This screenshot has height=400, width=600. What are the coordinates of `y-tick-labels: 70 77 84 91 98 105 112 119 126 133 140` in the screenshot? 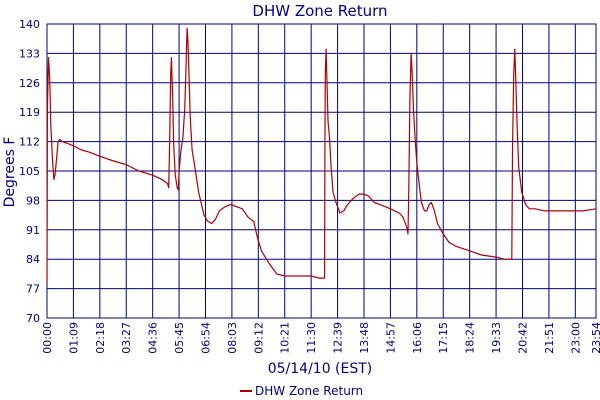 It's located at (29, 171).